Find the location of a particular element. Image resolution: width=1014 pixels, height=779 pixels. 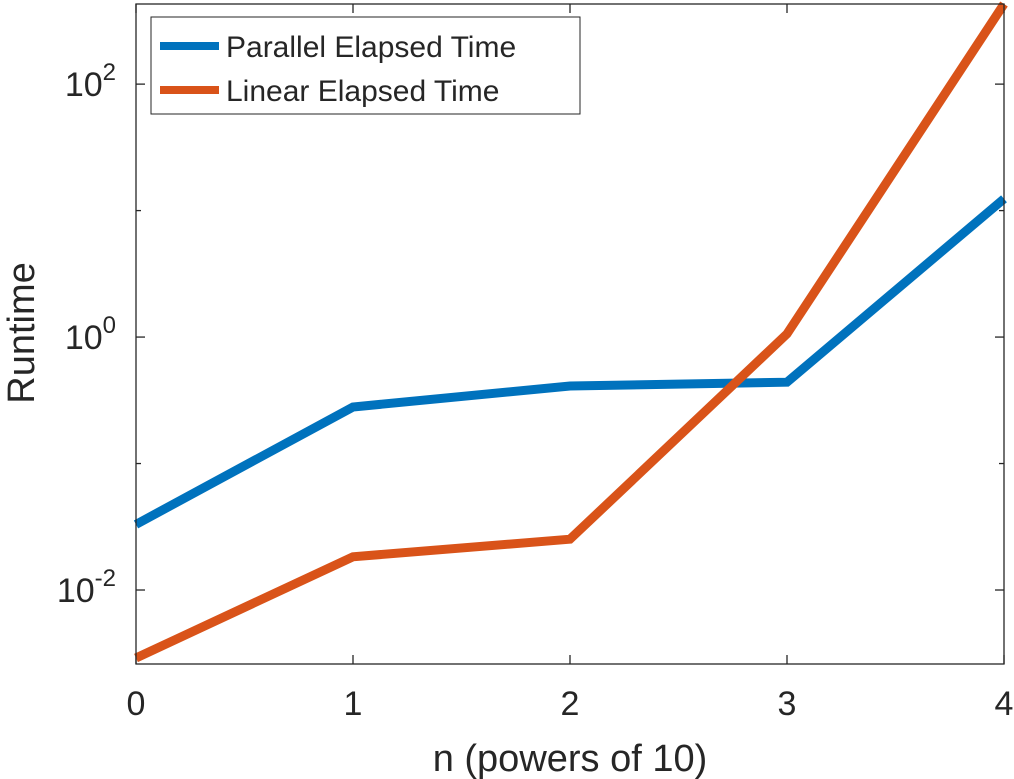

x-tick-label: 1 is located at coordinates (353, 704).